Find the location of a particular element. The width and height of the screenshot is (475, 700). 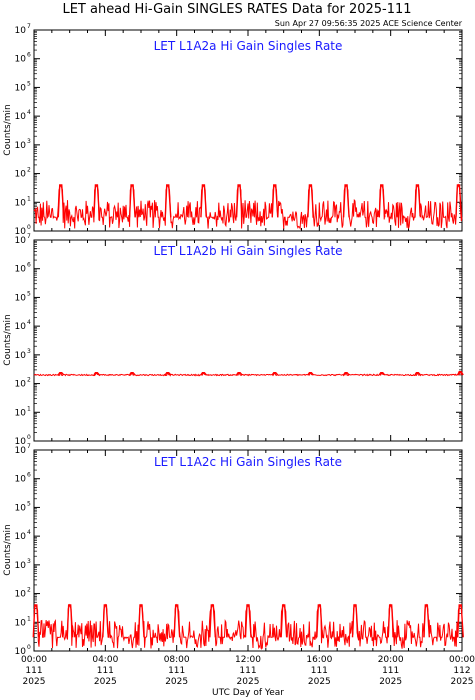

panel-a-ylabel: Counts/min is located at coordinates (8, 129).